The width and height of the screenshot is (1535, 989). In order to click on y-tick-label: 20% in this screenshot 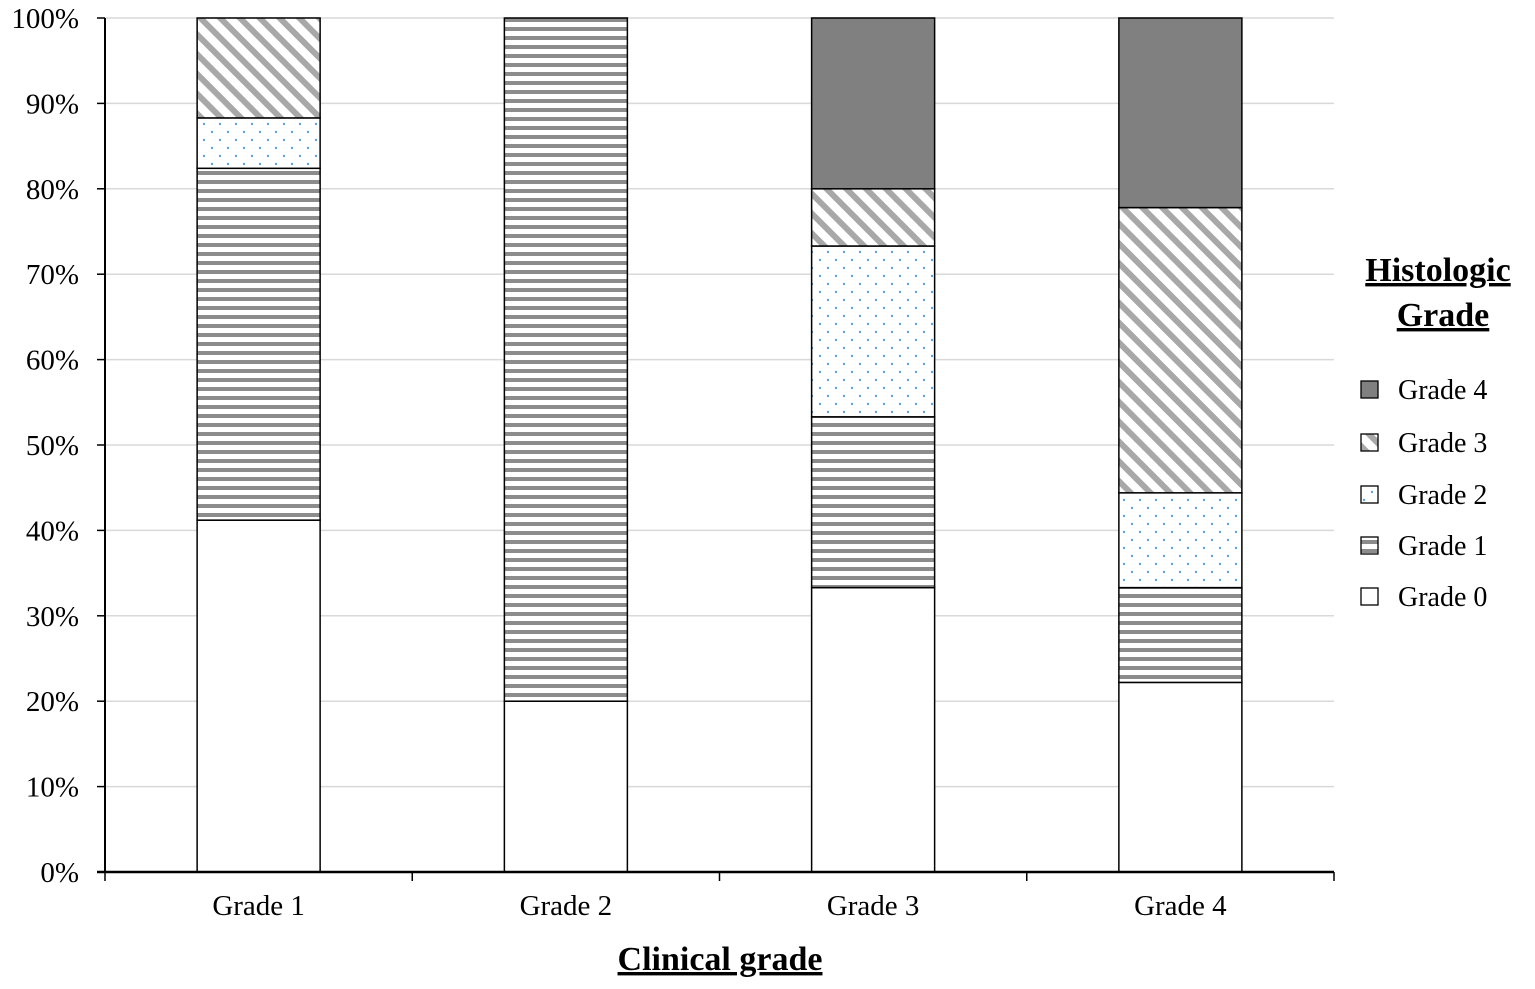, I will do `click(52, 702)`.